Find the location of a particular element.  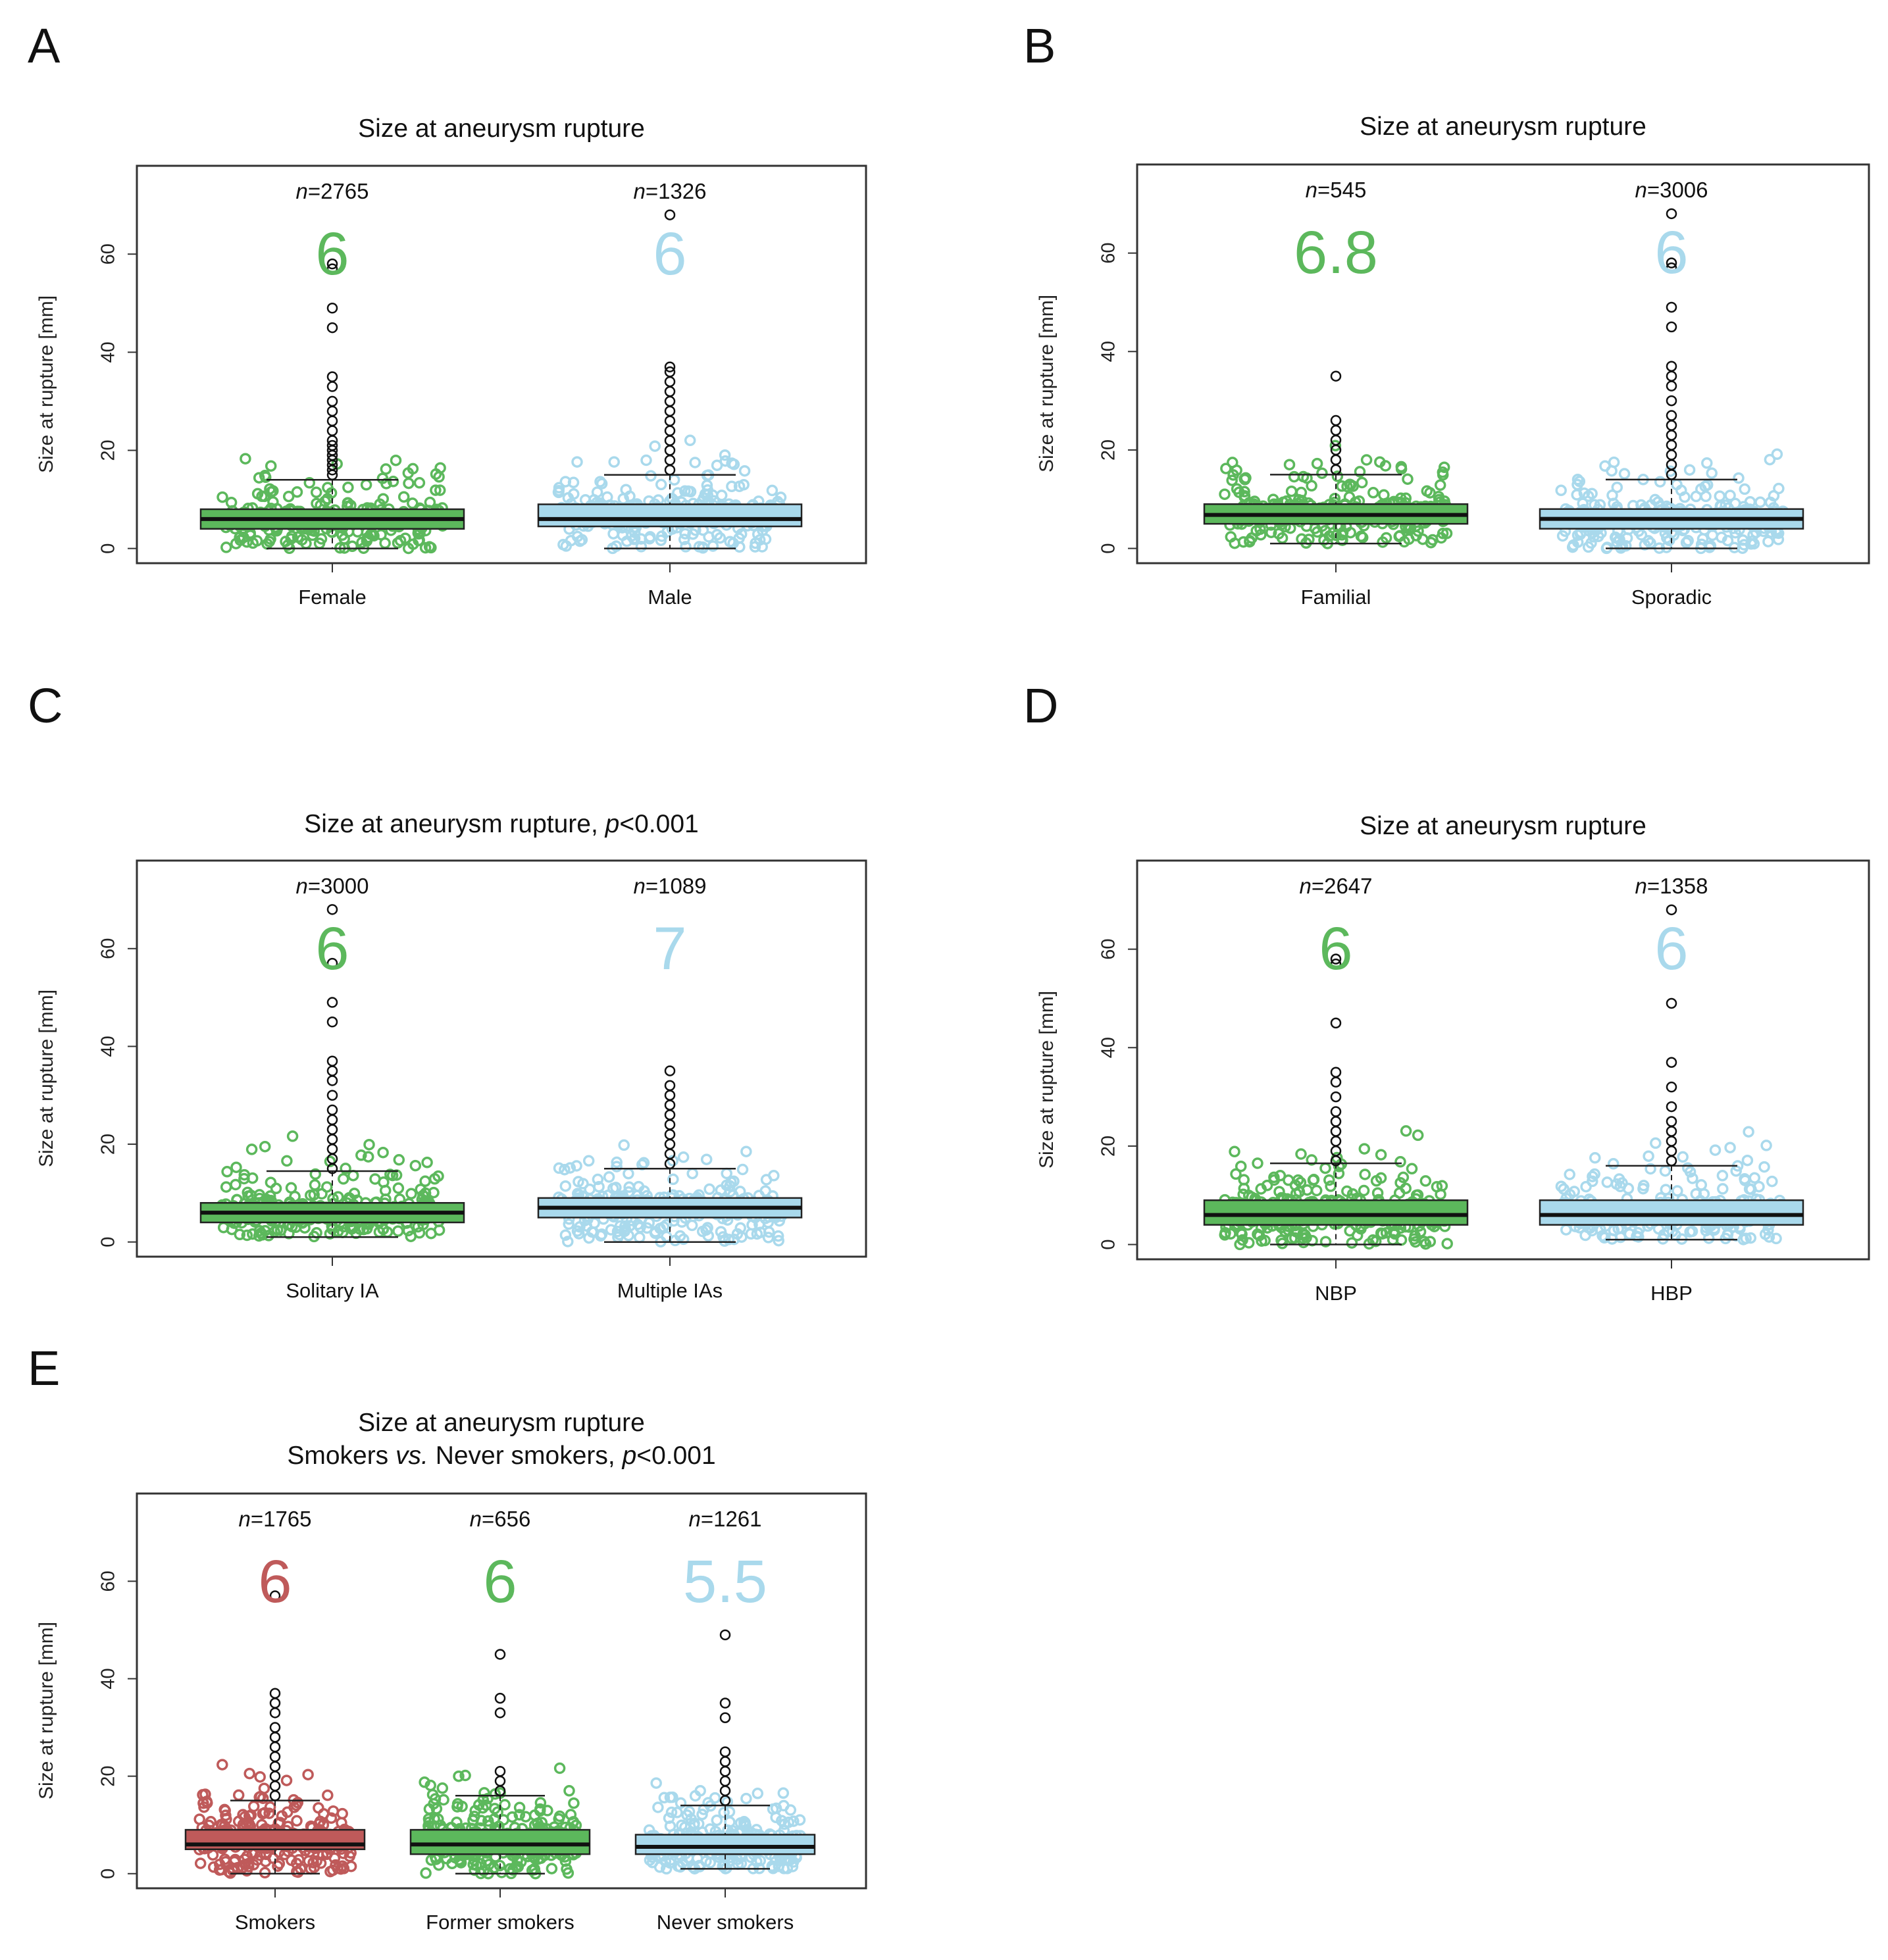

outliers is located at coordinates (1671, 344).